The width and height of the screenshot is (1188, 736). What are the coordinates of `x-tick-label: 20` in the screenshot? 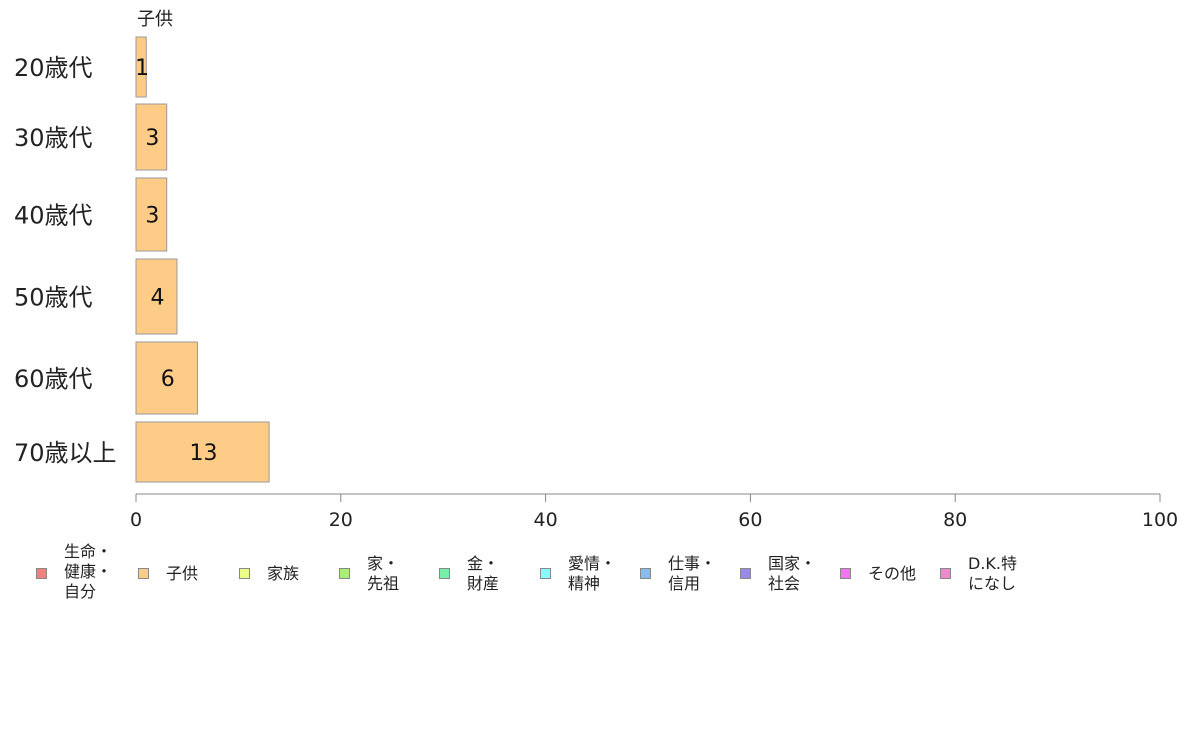 It's located at (341, 520).